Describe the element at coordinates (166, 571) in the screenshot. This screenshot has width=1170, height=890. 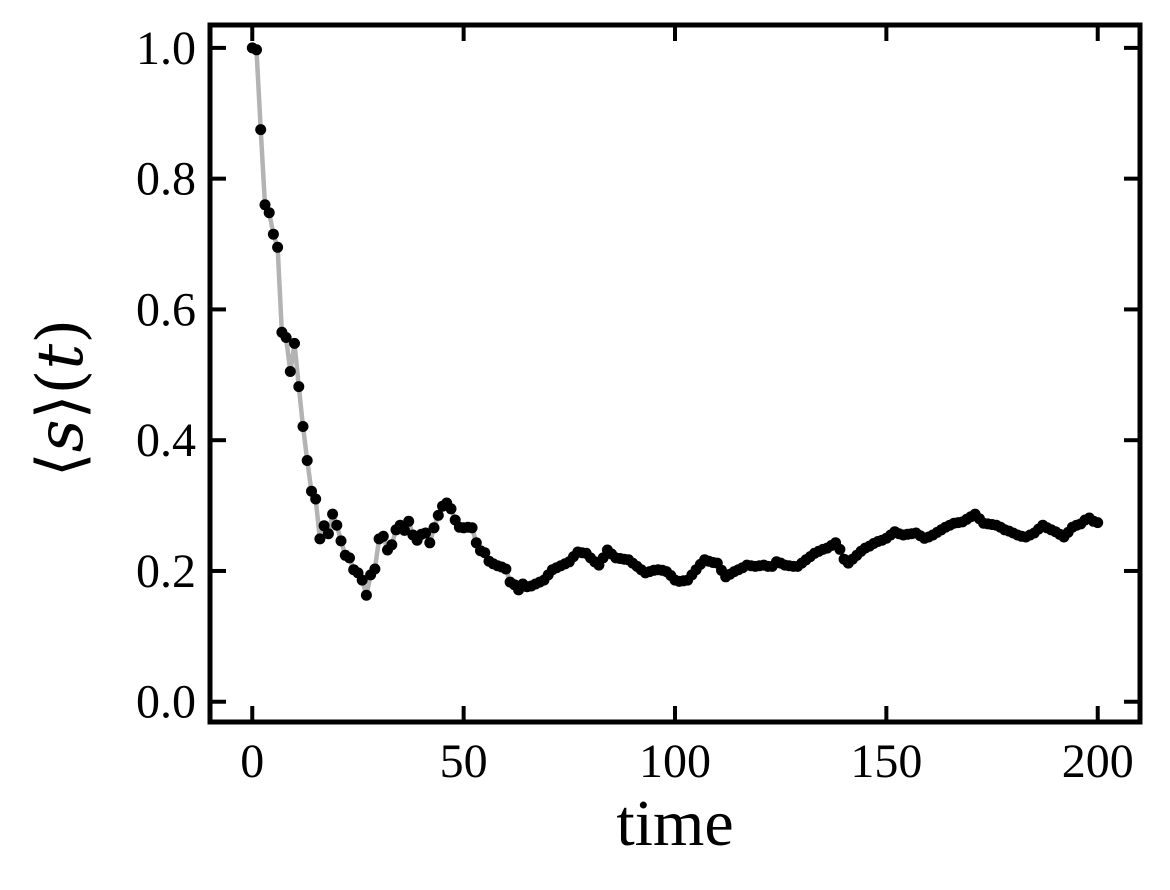
I see `y-tick-label: 0.2` at that location.